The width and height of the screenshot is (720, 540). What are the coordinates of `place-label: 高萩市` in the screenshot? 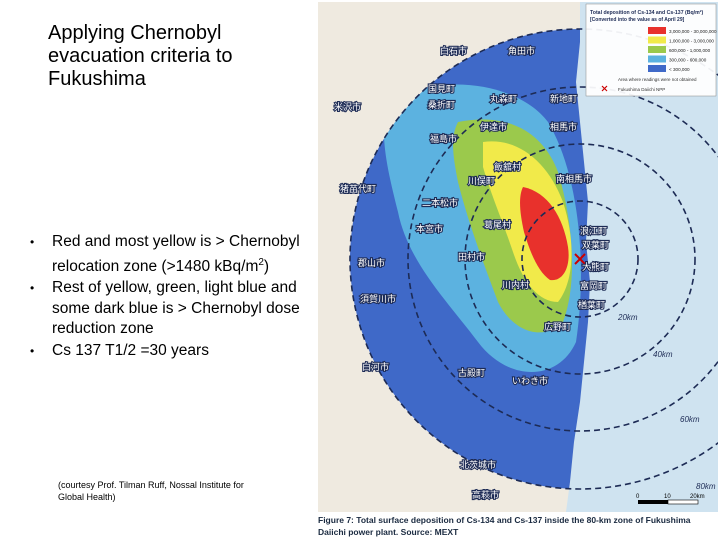 It's located at (485, 495).